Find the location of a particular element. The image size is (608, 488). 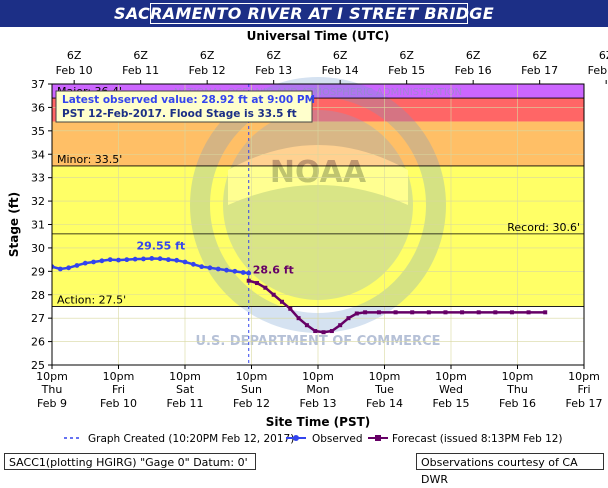

threshold-label: Record: 30.6' is located at coordinates (543, 227).